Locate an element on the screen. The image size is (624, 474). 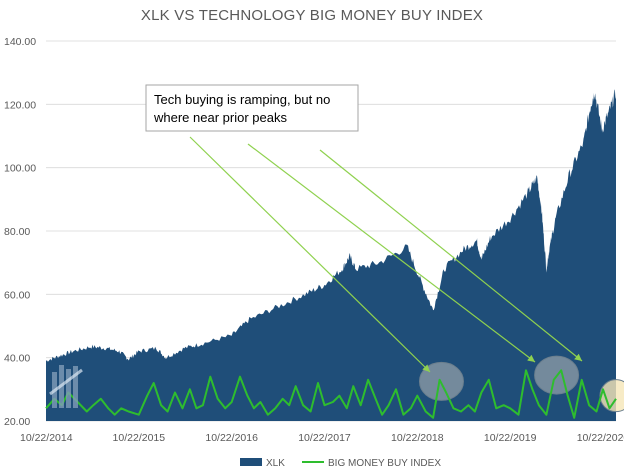
y-tick-label: 20.00 is located at coordinates (17, 422).